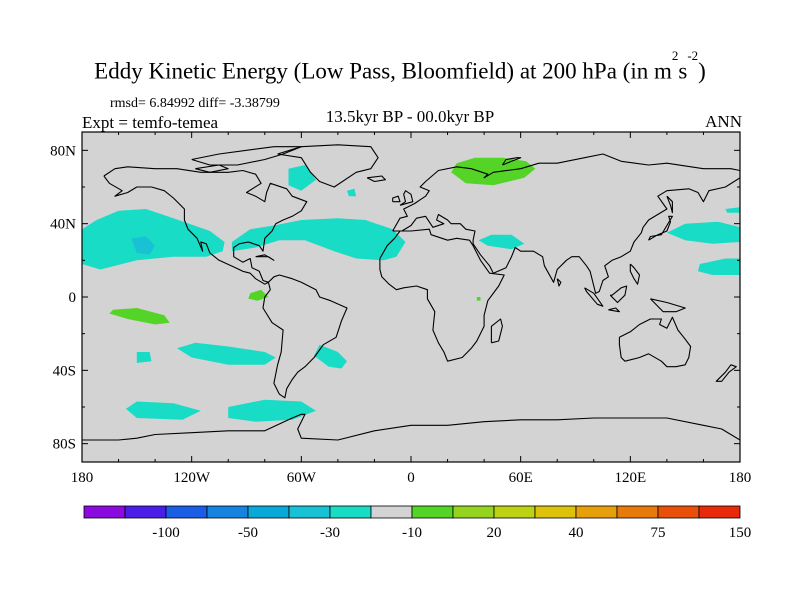 The height and width of the screenshot is (600, 800). I want to click on season-label: ANN, so click(723, 121).